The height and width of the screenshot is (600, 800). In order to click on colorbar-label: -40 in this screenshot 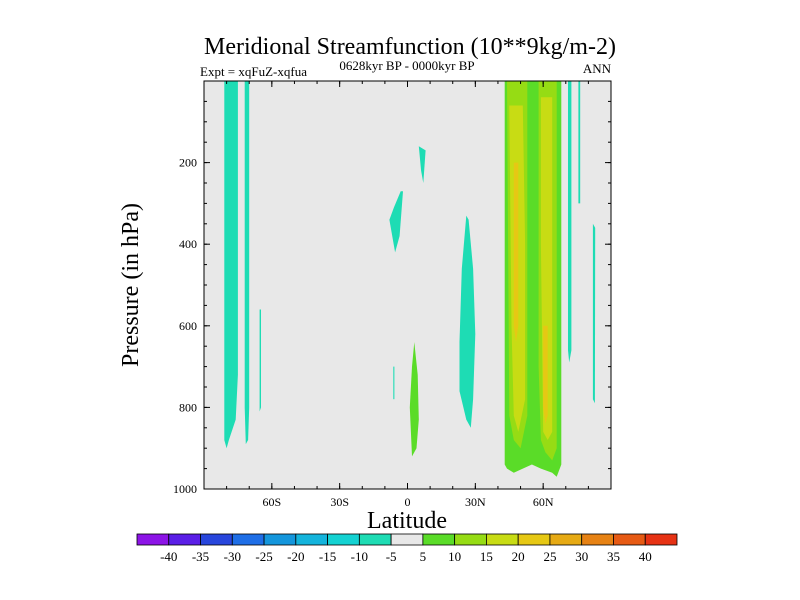, I will do `click(168, 556)`.